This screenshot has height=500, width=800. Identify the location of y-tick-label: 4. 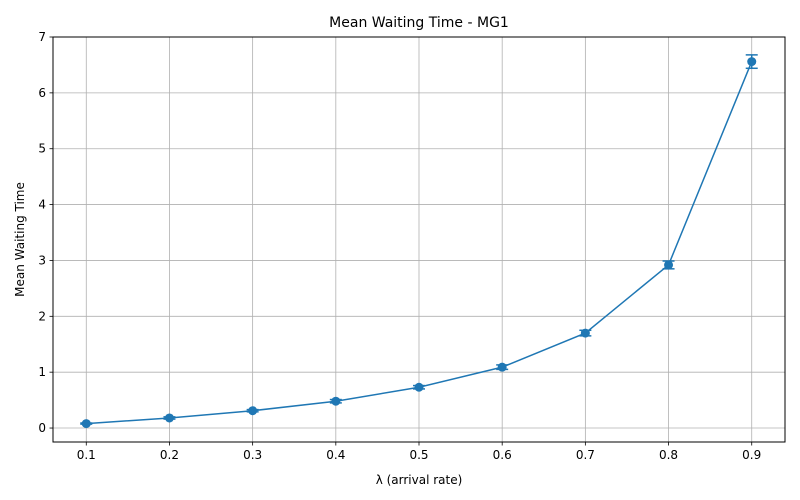
(42, 205).